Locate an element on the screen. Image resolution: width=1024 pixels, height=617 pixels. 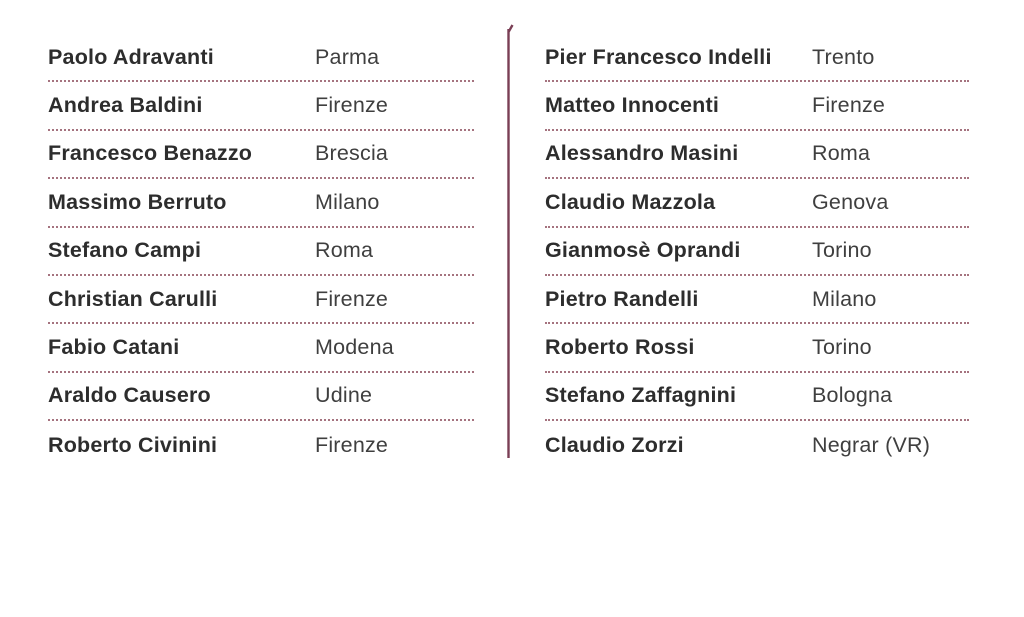
faculty-row: Claudio Zorzi Negrar (VR) is located at coordinates (757, 445).